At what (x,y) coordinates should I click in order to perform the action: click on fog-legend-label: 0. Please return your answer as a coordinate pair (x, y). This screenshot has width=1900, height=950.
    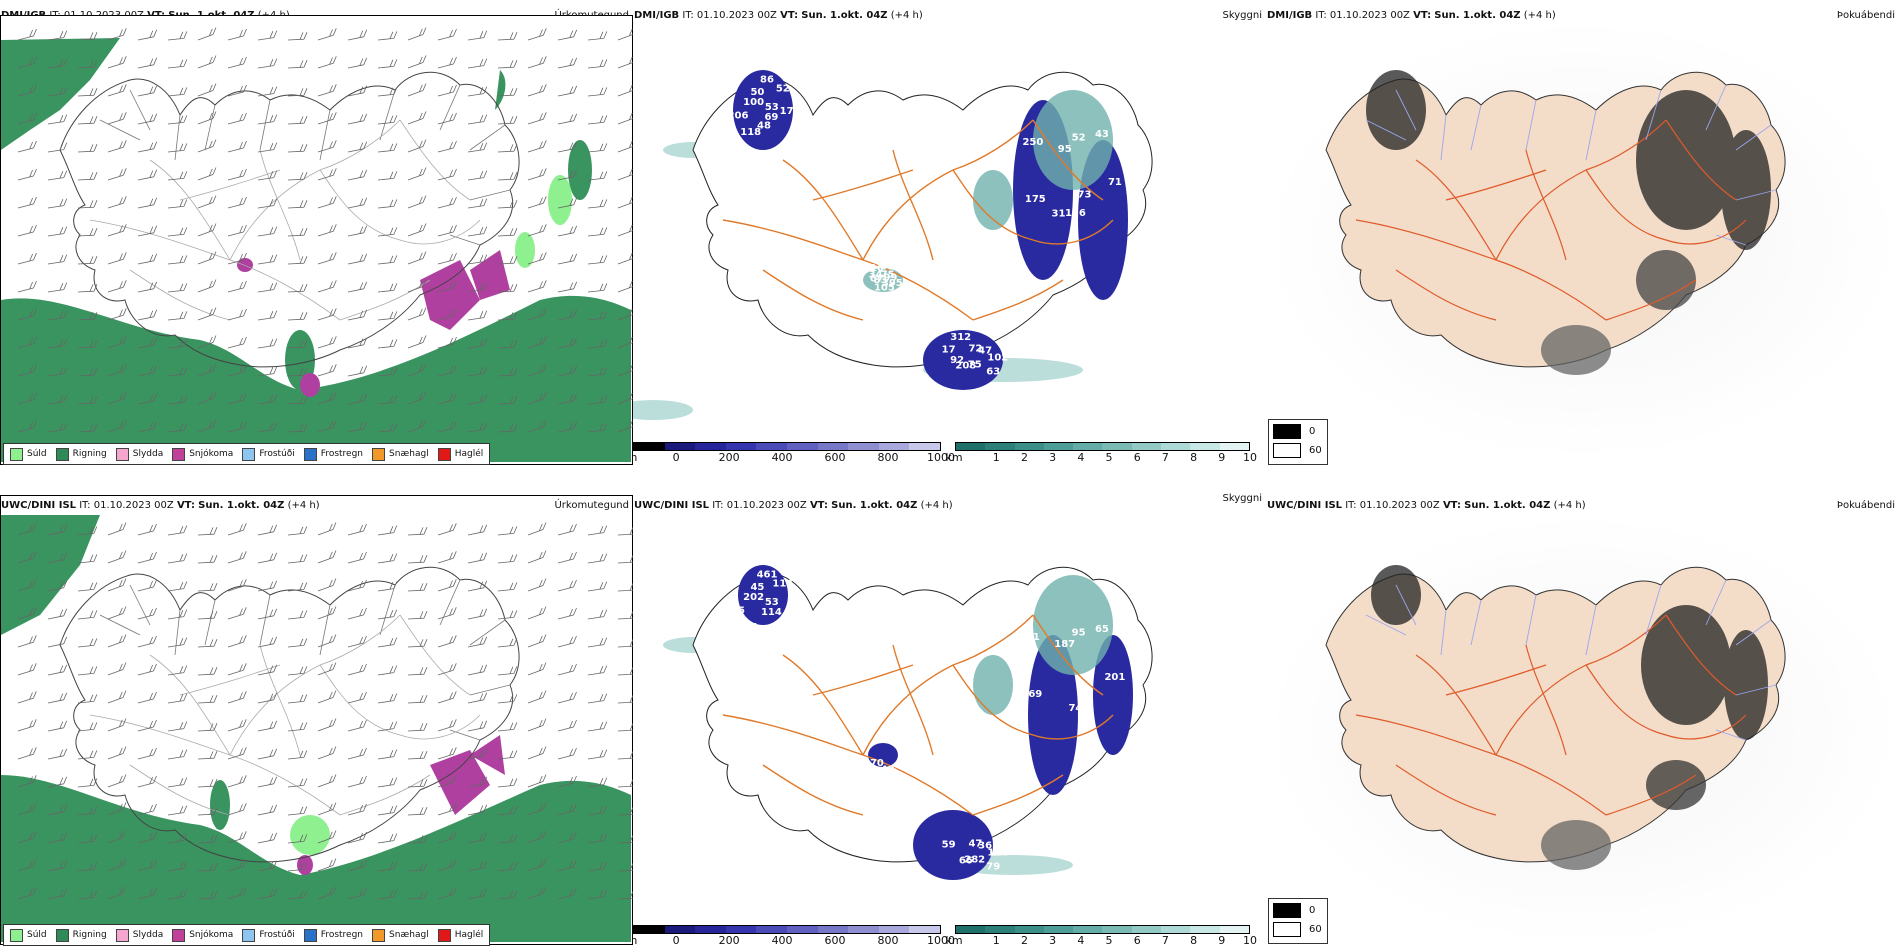
    Looking at the image, I should click on (1312, 431).